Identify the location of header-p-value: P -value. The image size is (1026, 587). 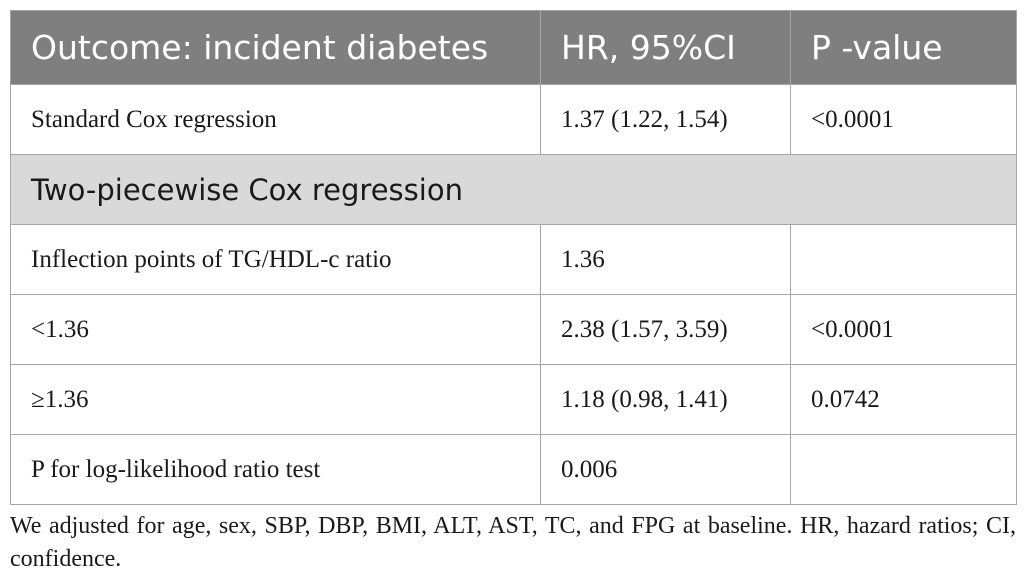
(903, 47).